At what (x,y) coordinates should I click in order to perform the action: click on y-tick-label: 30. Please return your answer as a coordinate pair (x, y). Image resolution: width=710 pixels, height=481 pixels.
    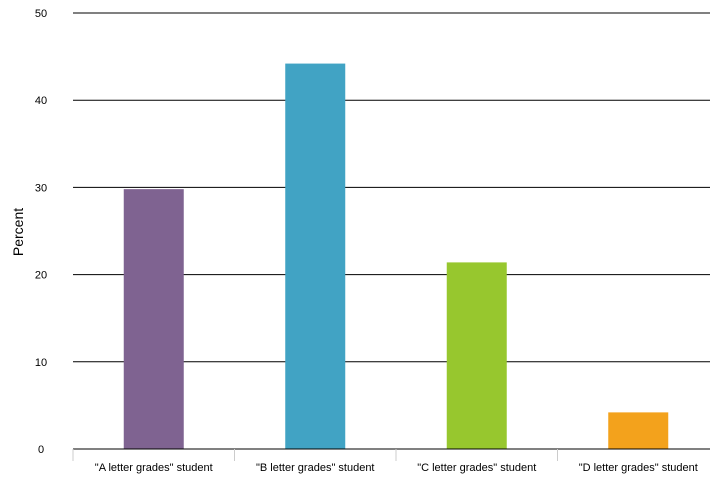
    Looking at the image, I should click on (41, 188).